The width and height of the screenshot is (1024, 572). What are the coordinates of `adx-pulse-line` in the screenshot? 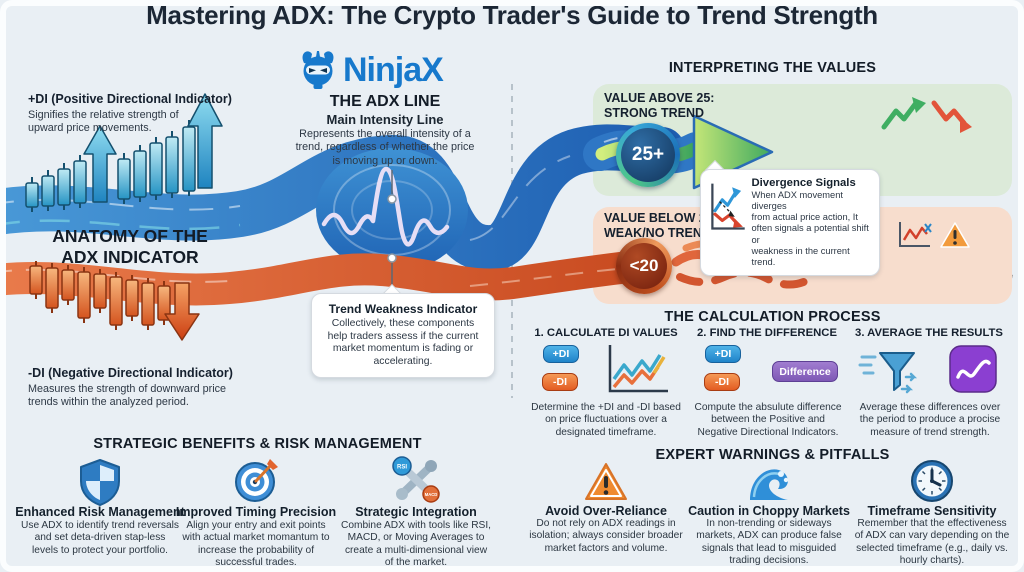 It's located at (385, 206).